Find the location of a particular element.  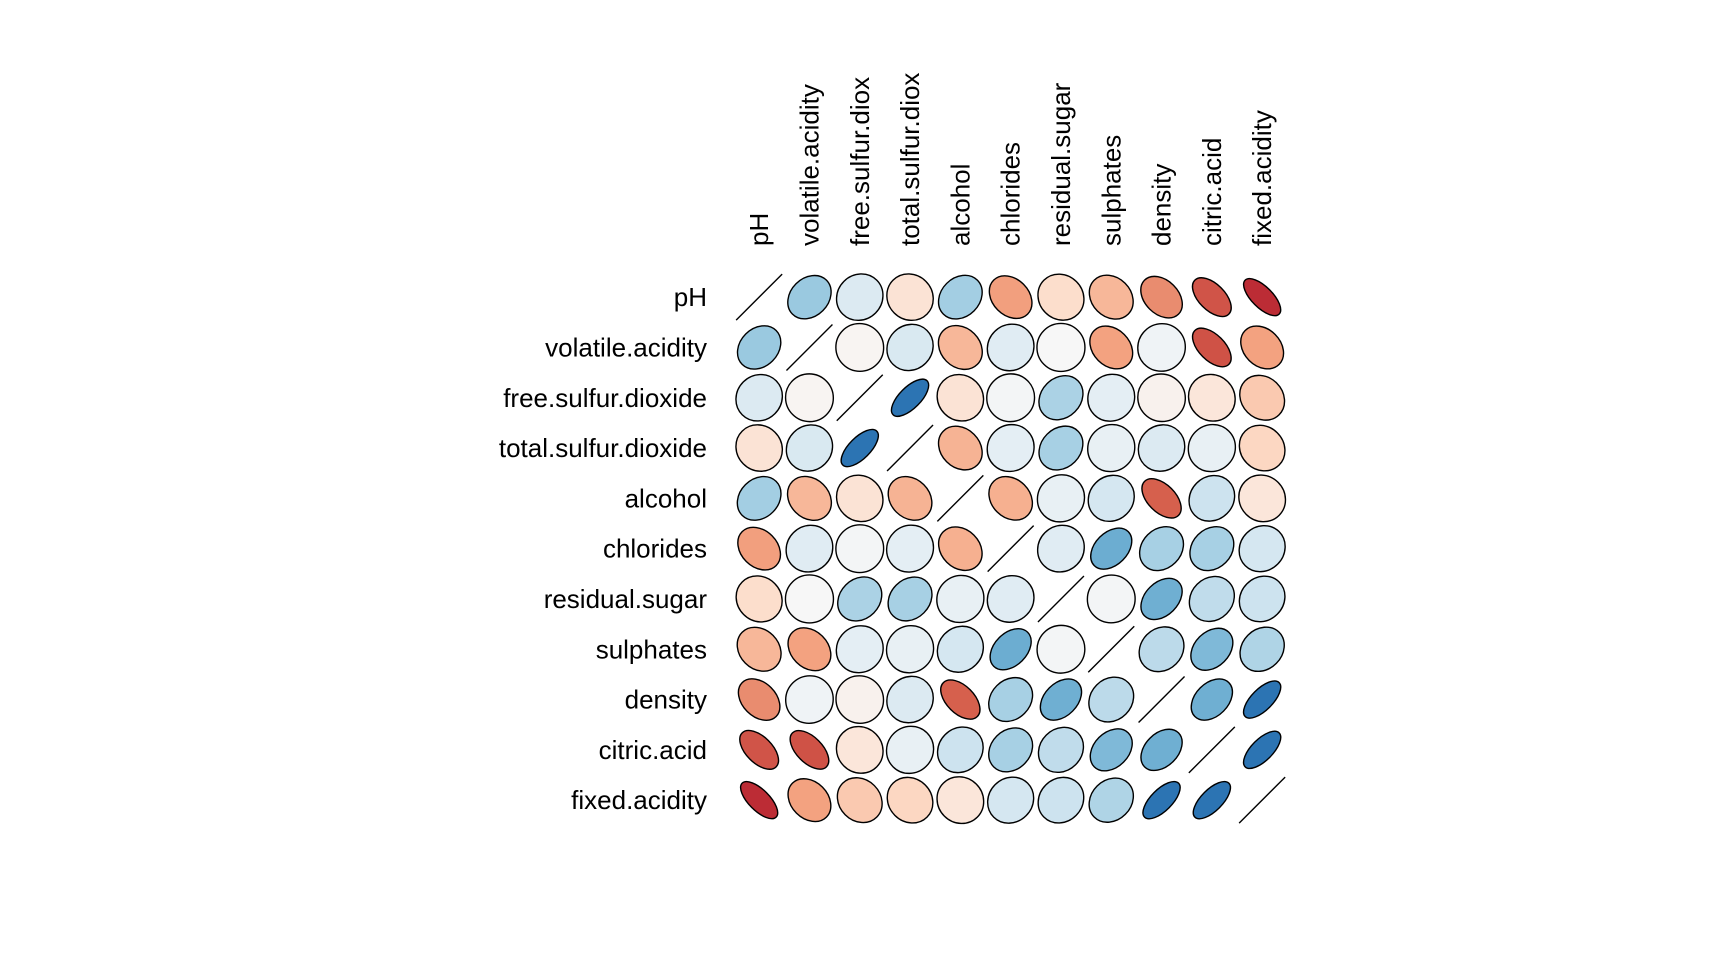

row-label: density is located at coordinates (666, 700).